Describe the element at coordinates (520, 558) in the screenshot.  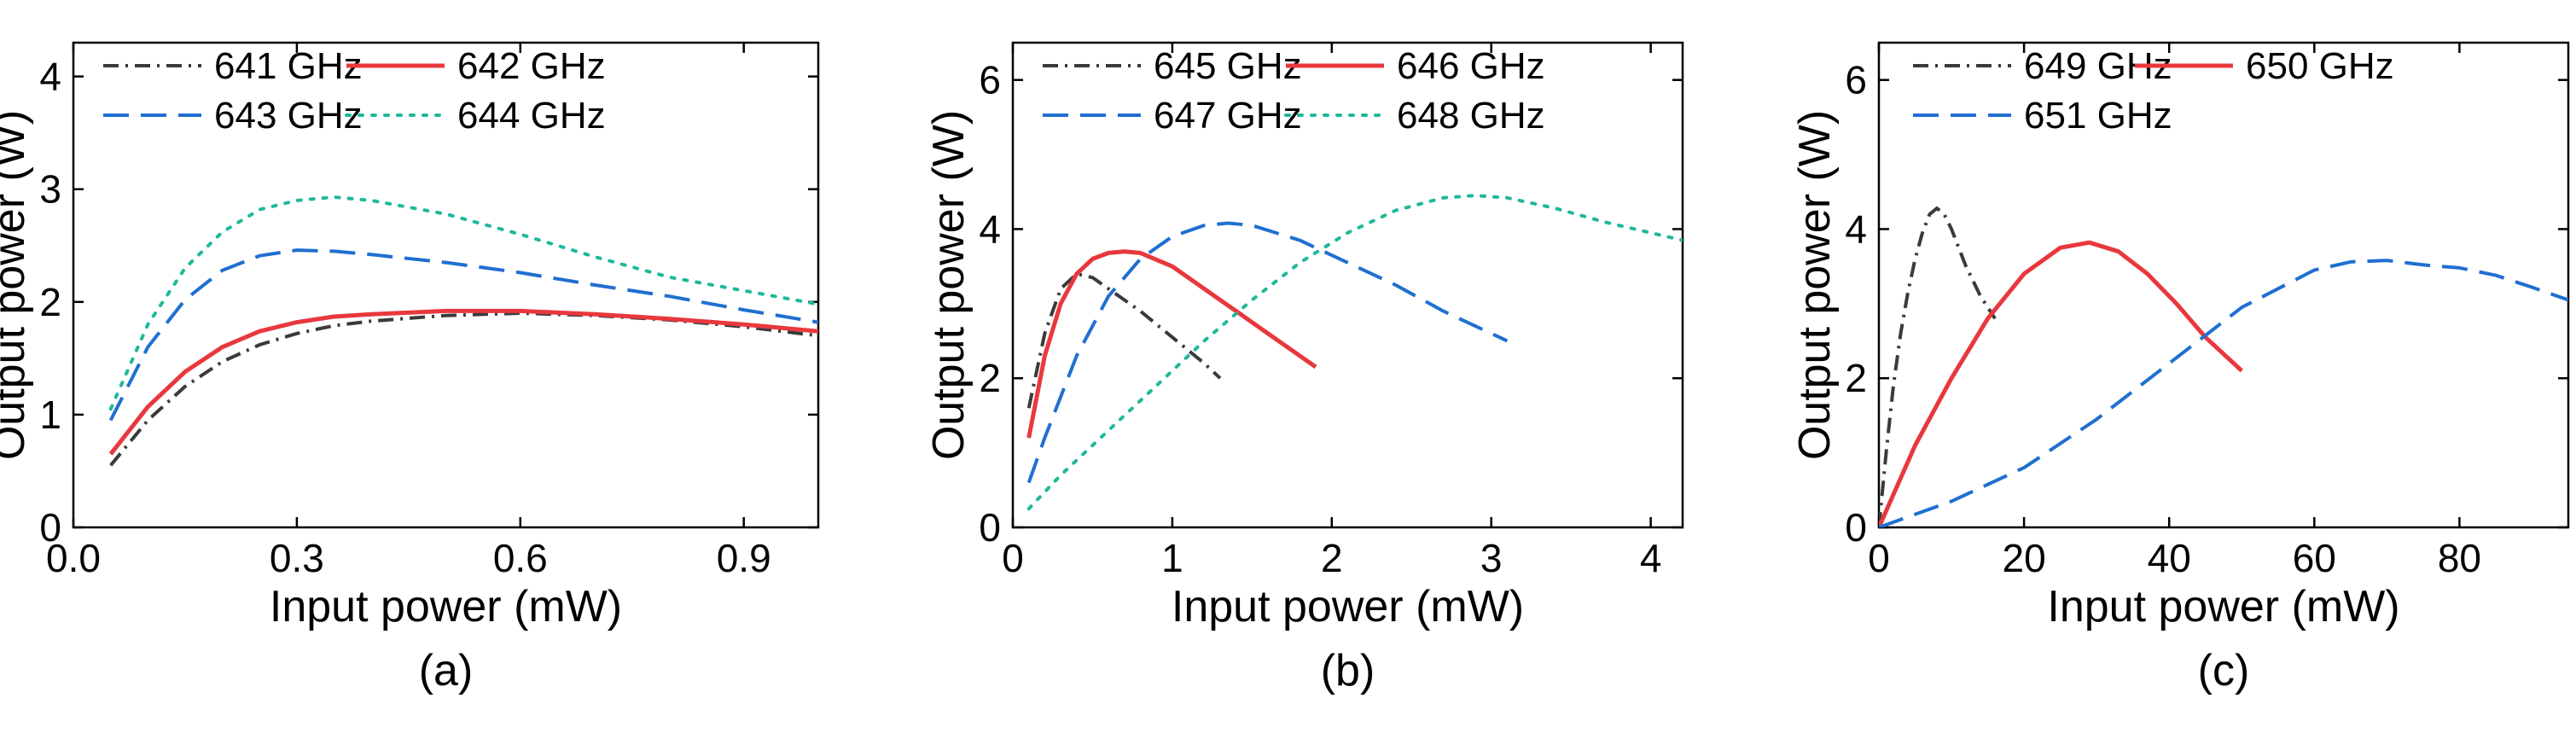
I see `x-tick-label: 0.6` at that location.